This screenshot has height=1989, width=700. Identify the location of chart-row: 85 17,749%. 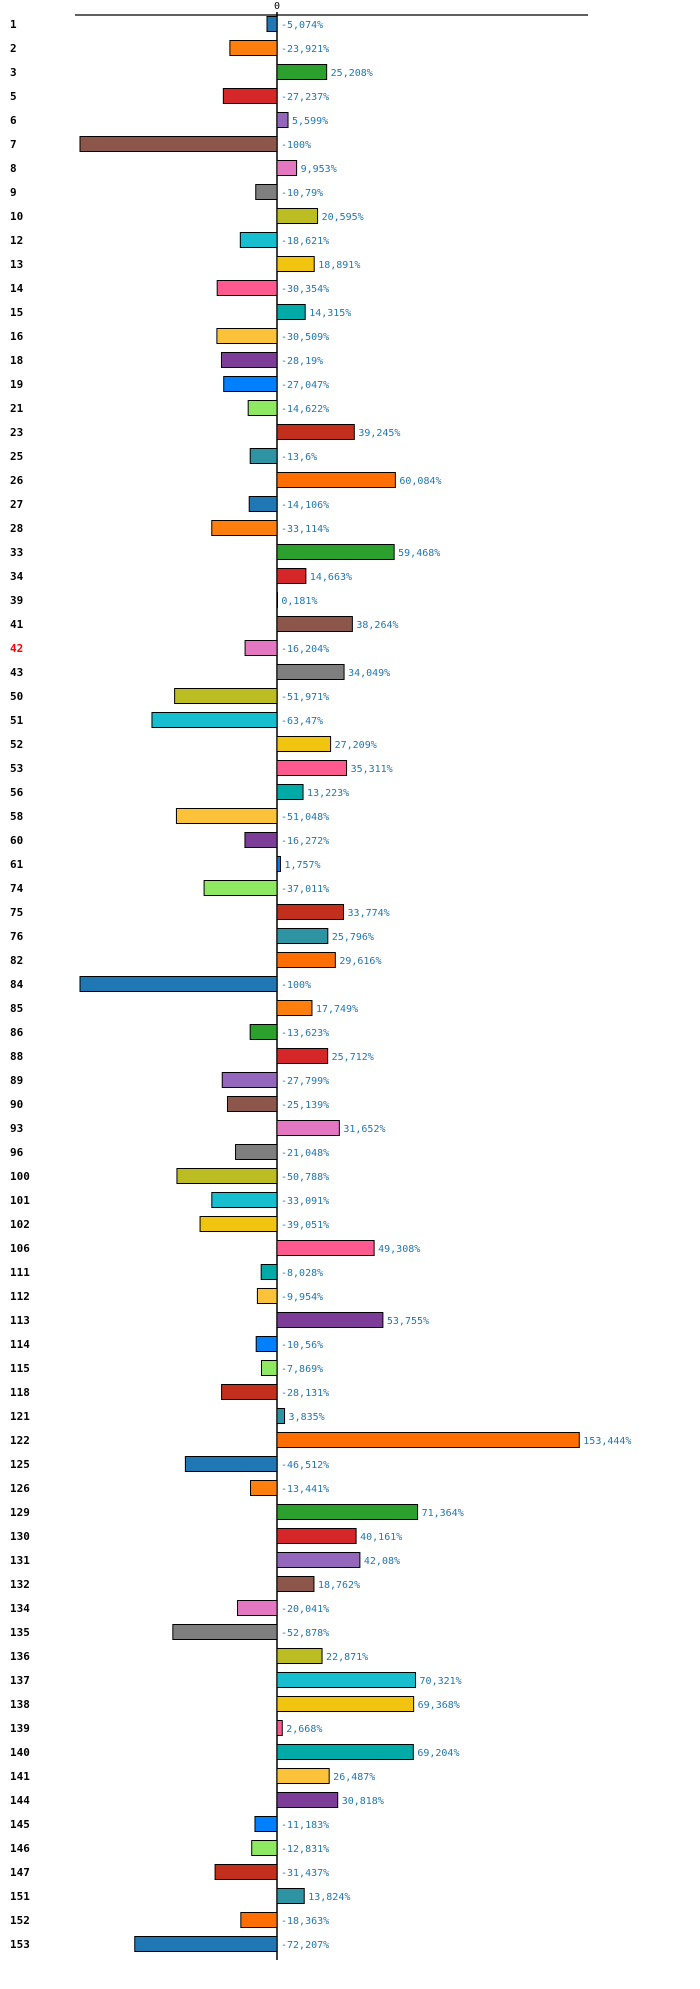
(184, 1008).